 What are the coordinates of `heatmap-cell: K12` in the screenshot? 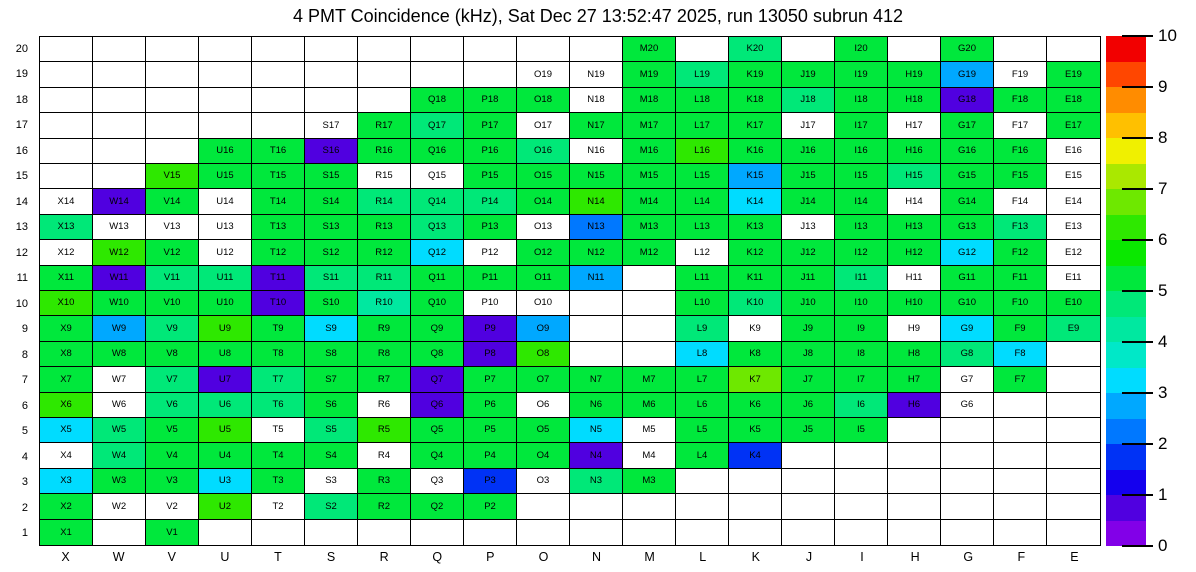 It's located at (755, 253).